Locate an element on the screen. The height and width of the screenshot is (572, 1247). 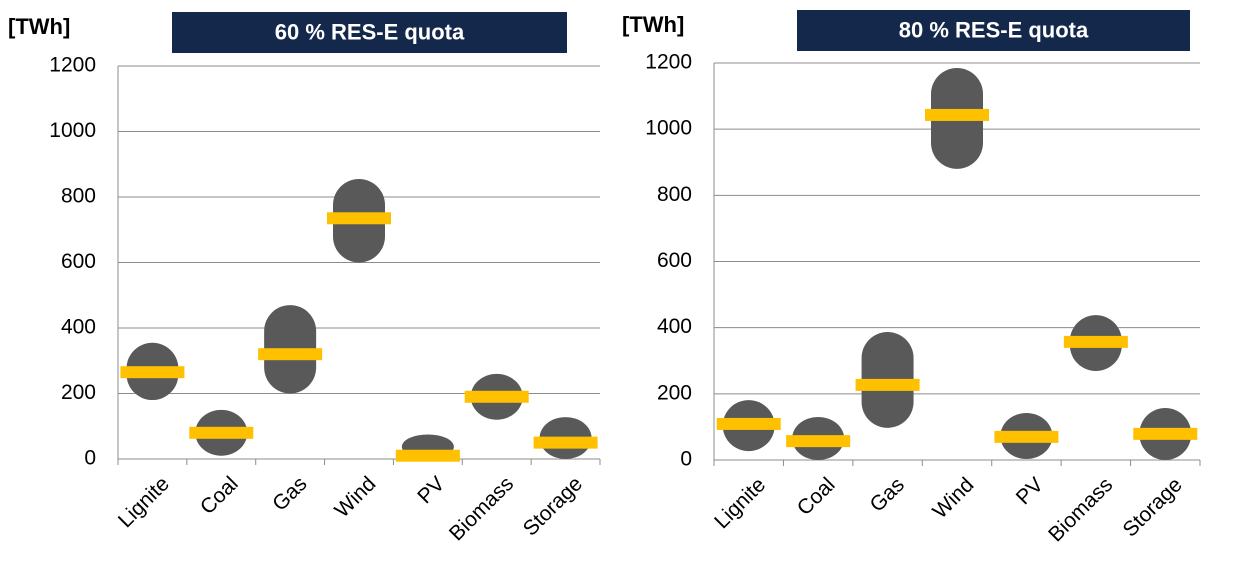
chart-title: 80 % RES-E quota is located at coordinates (994, 29).